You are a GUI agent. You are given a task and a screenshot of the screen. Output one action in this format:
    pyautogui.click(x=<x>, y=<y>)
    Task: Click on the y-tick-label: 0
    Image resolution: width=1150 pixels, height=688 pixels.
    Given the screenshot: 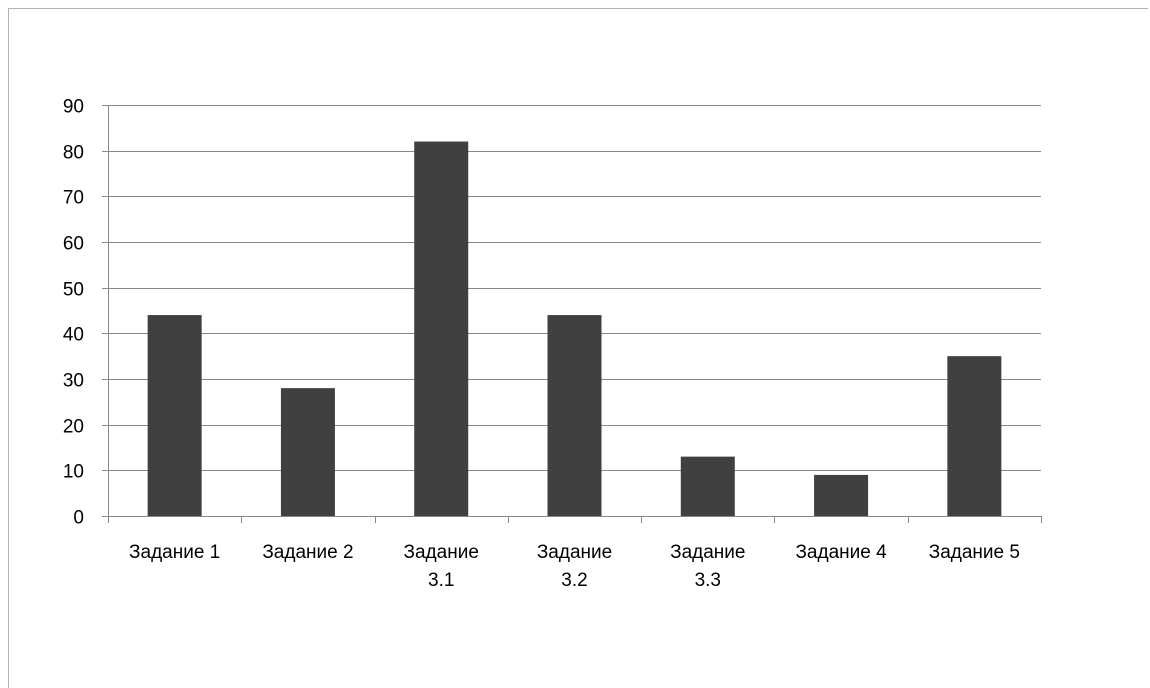 What is the action you would take?
    pyautogui.click(x=78, y=518)
    